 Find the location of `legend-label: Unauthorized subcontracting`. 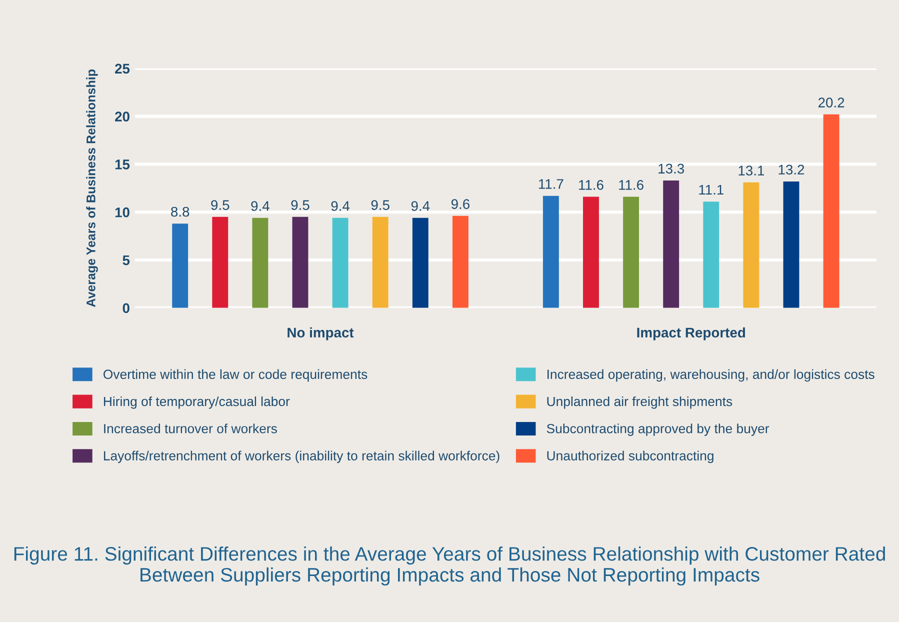

legend-label: Unauthorized subcontracting is located at coordinates (630, 457).